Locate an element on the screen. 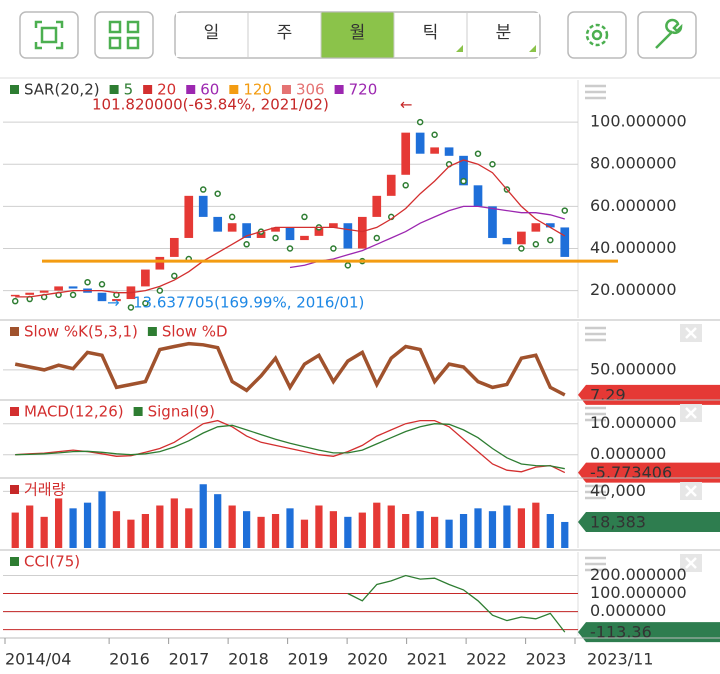 The height and width of the screenshot is (674, 720). tab-active-bg is located at coordinates (357, 35).